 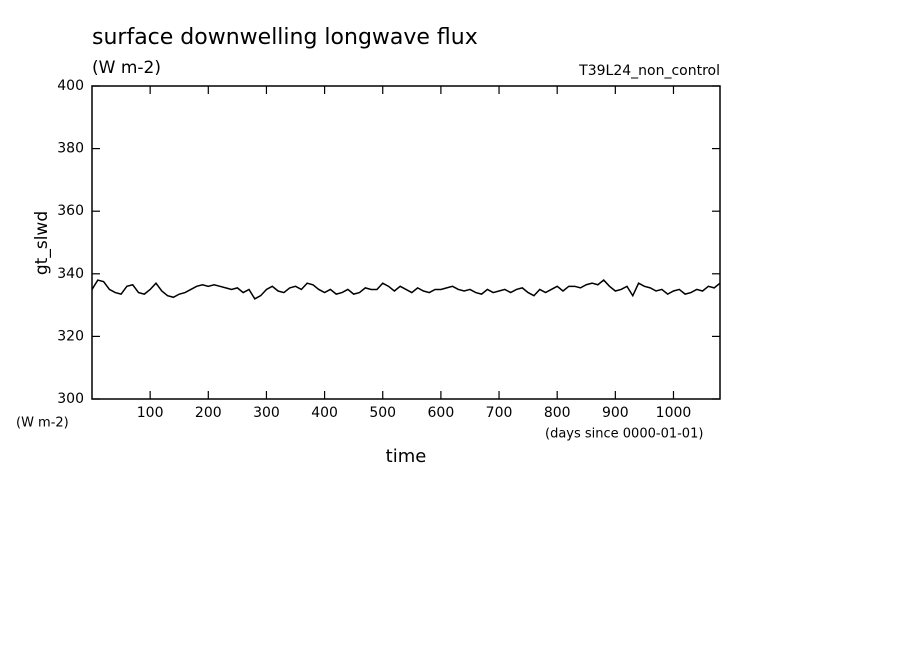 What do you see at coordinates (70, 86) in the screenshot?
I see `y-tick-label: 400` at bounding box center [70, 86].